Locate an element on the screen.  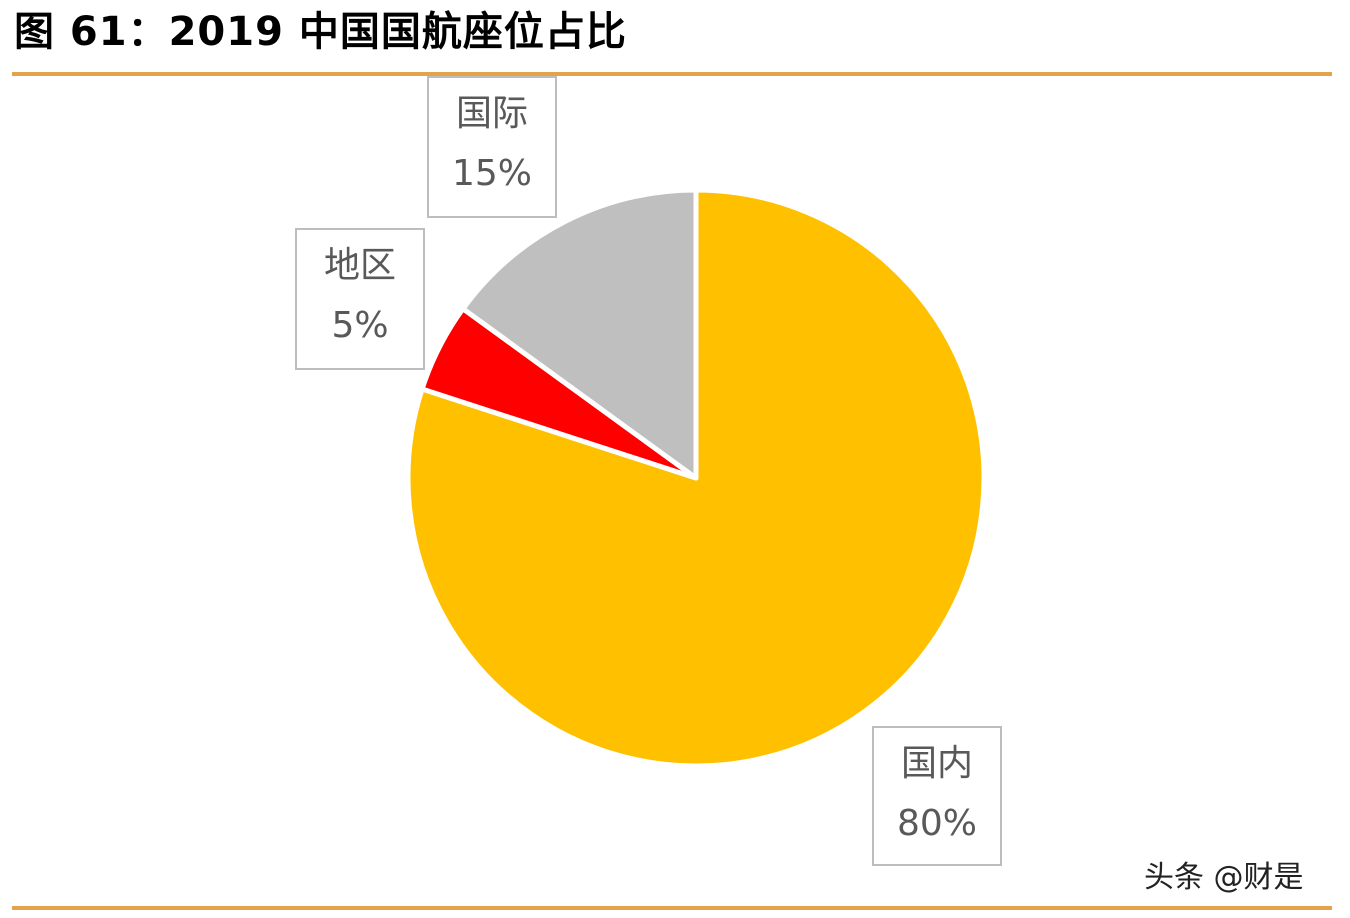
slice-label-international: 国际 15% is located at coordinates (492, 147).